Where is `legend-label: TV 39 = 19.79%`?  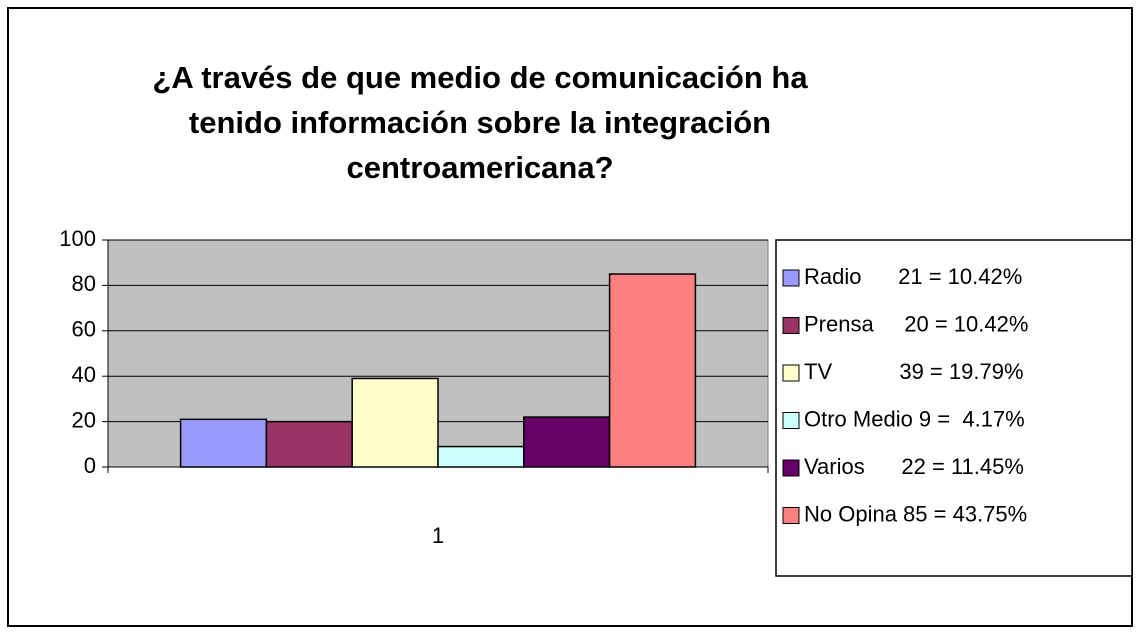
legend-label: TV 39 = 19.79% is located at coordinates (914, 371).